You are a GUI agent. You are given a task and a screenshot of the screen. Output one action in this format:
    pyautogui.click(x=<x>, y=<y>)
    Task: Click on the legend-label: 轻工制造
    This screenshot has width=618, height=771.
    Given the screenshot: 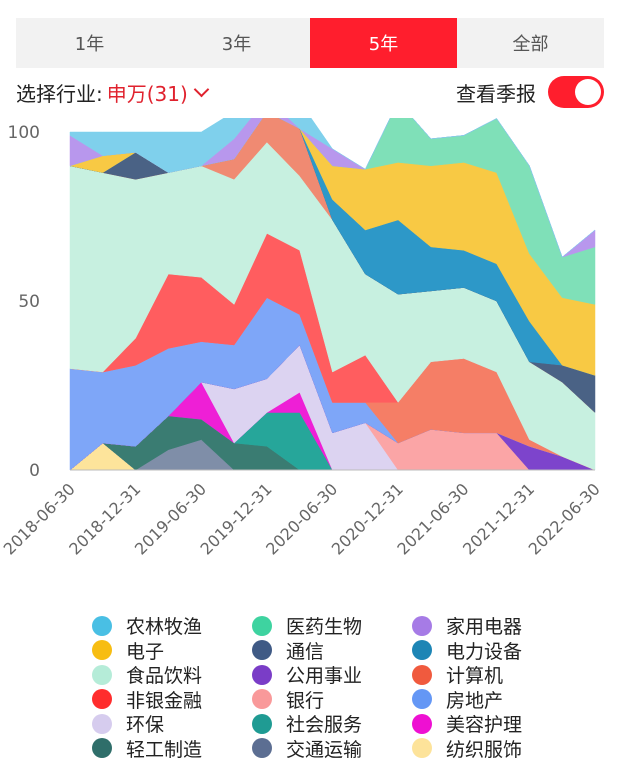 What is the action you would take?
    pyautogui.click(x=164, y=749)
    